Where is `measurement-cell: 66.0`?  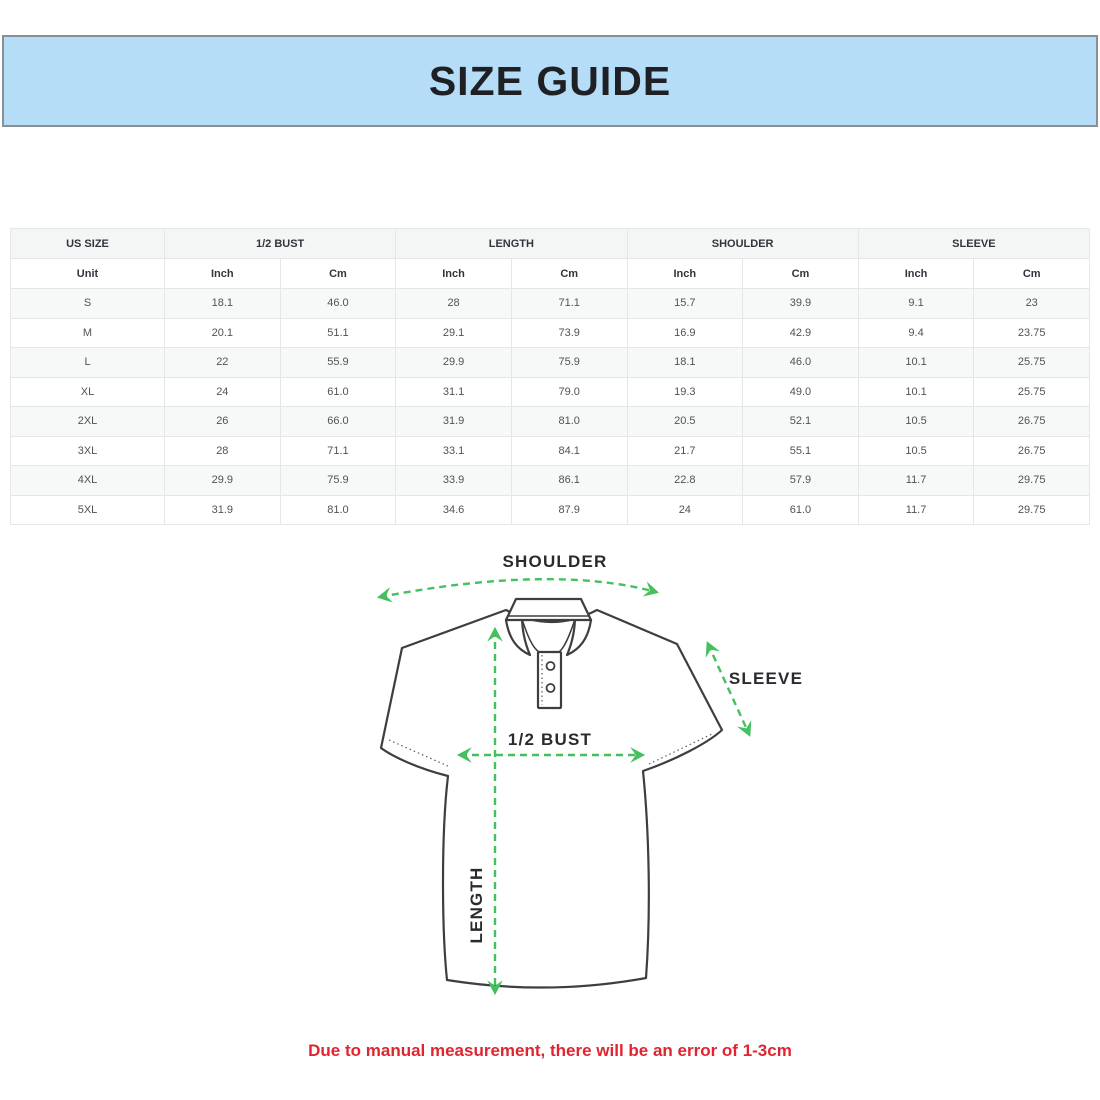
measurement-cell: 66.0 is located at coordinates (338, 421).